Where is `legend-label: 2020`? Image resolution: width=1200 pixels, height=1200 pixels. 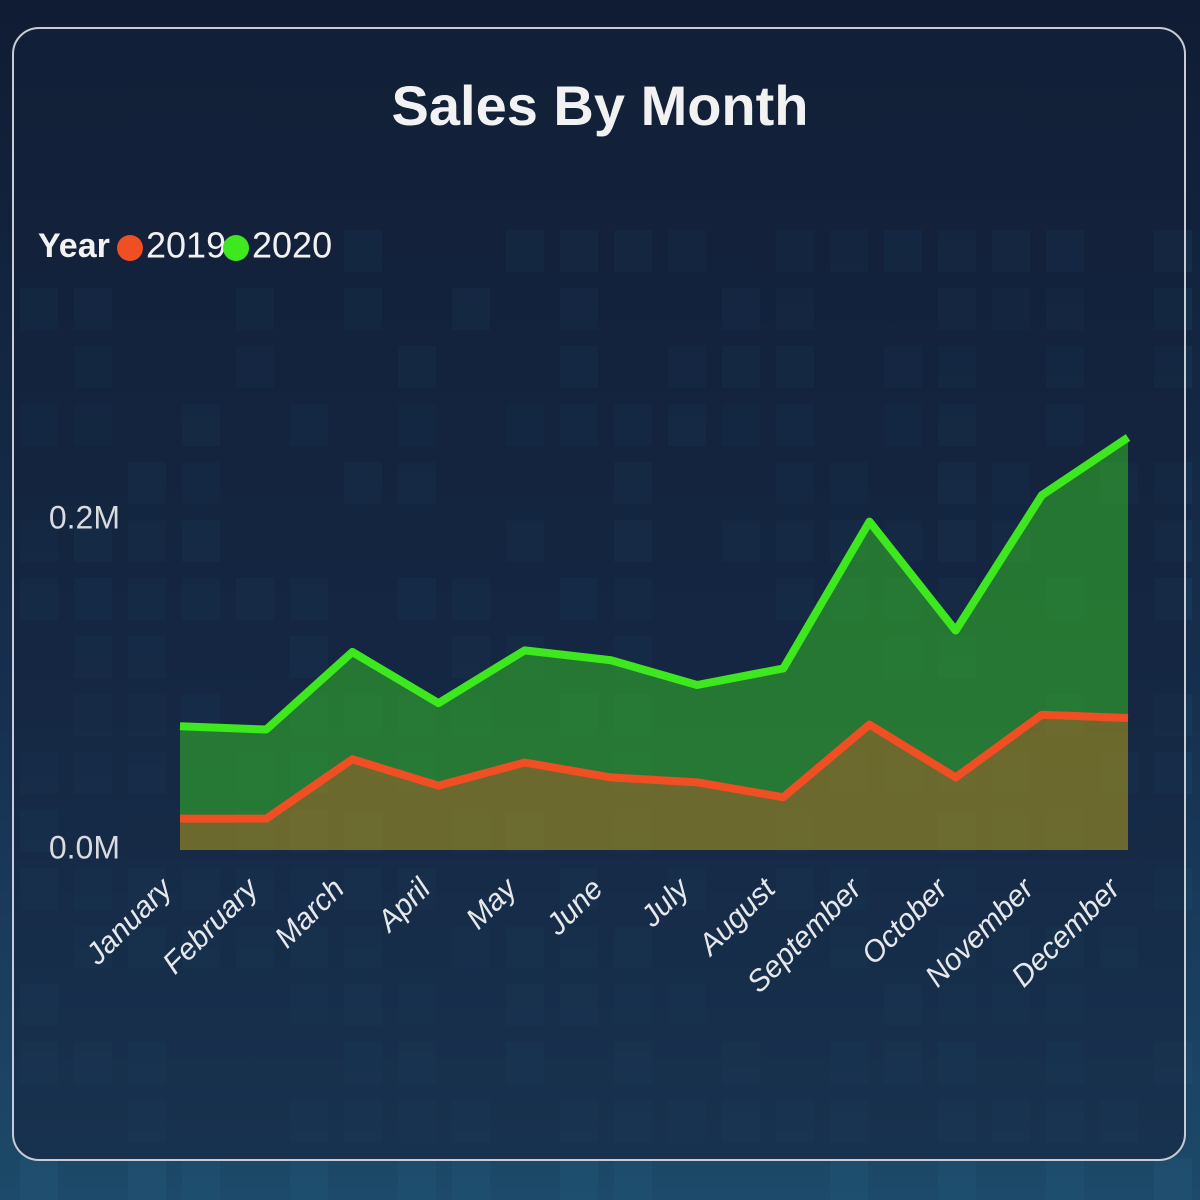
legend-label: 2020 is located at coordinates (292, 245).